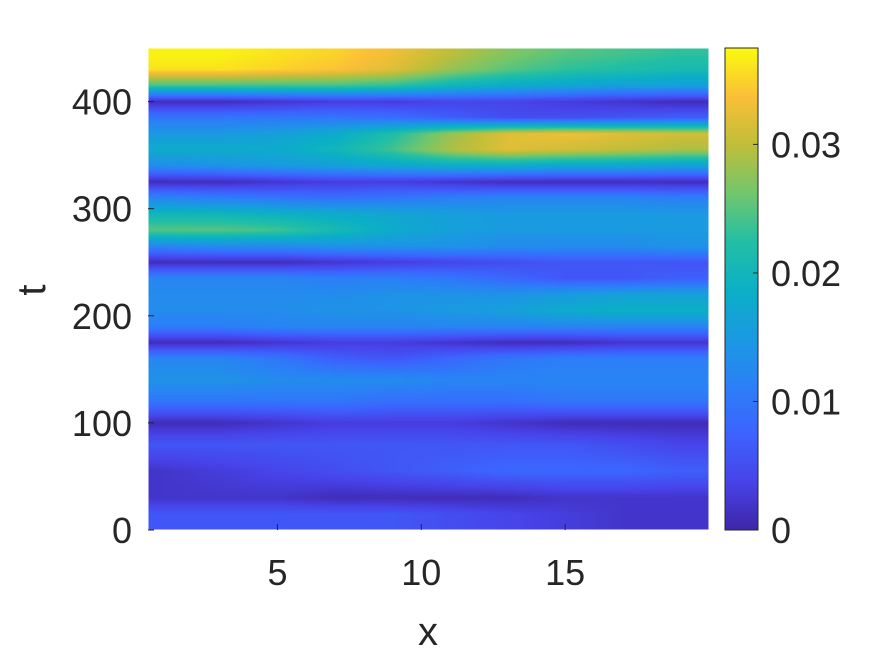  Describe the element at coordinates (806, 144) in the screenshot. I see `colorbar-tick-label: 0.03` at that location.